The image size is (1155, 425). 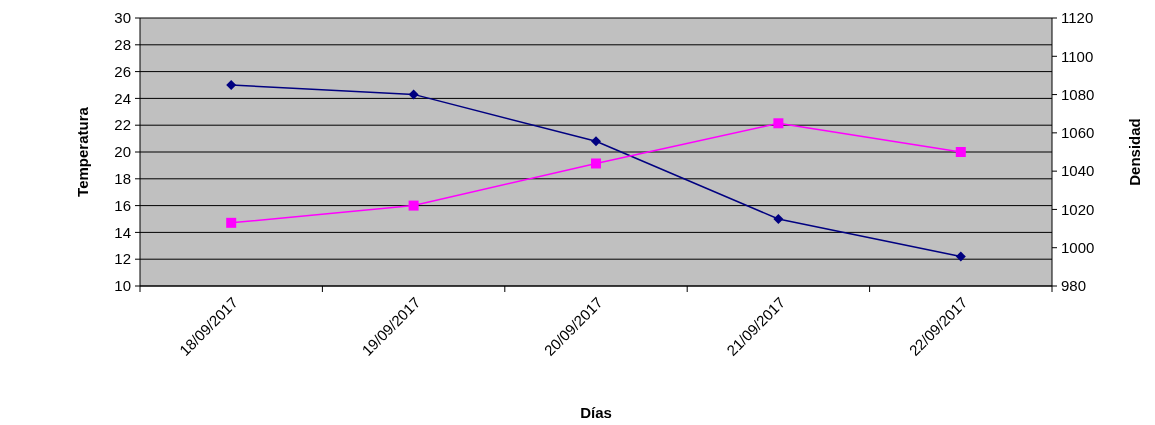 What do you see at coordinates (122, 259) in the screenshot?
I see `y-tick-label: 12` at bounding box center [122, 259].